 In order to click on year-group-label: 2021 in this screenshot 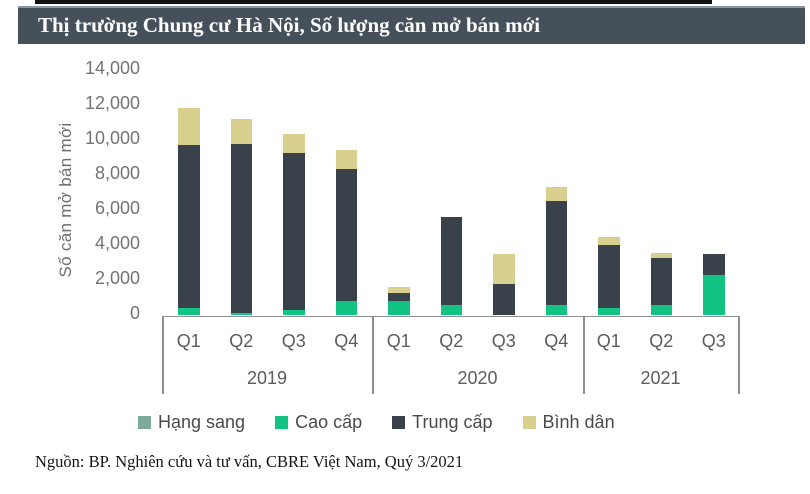, I will do `click(660, 378)`.